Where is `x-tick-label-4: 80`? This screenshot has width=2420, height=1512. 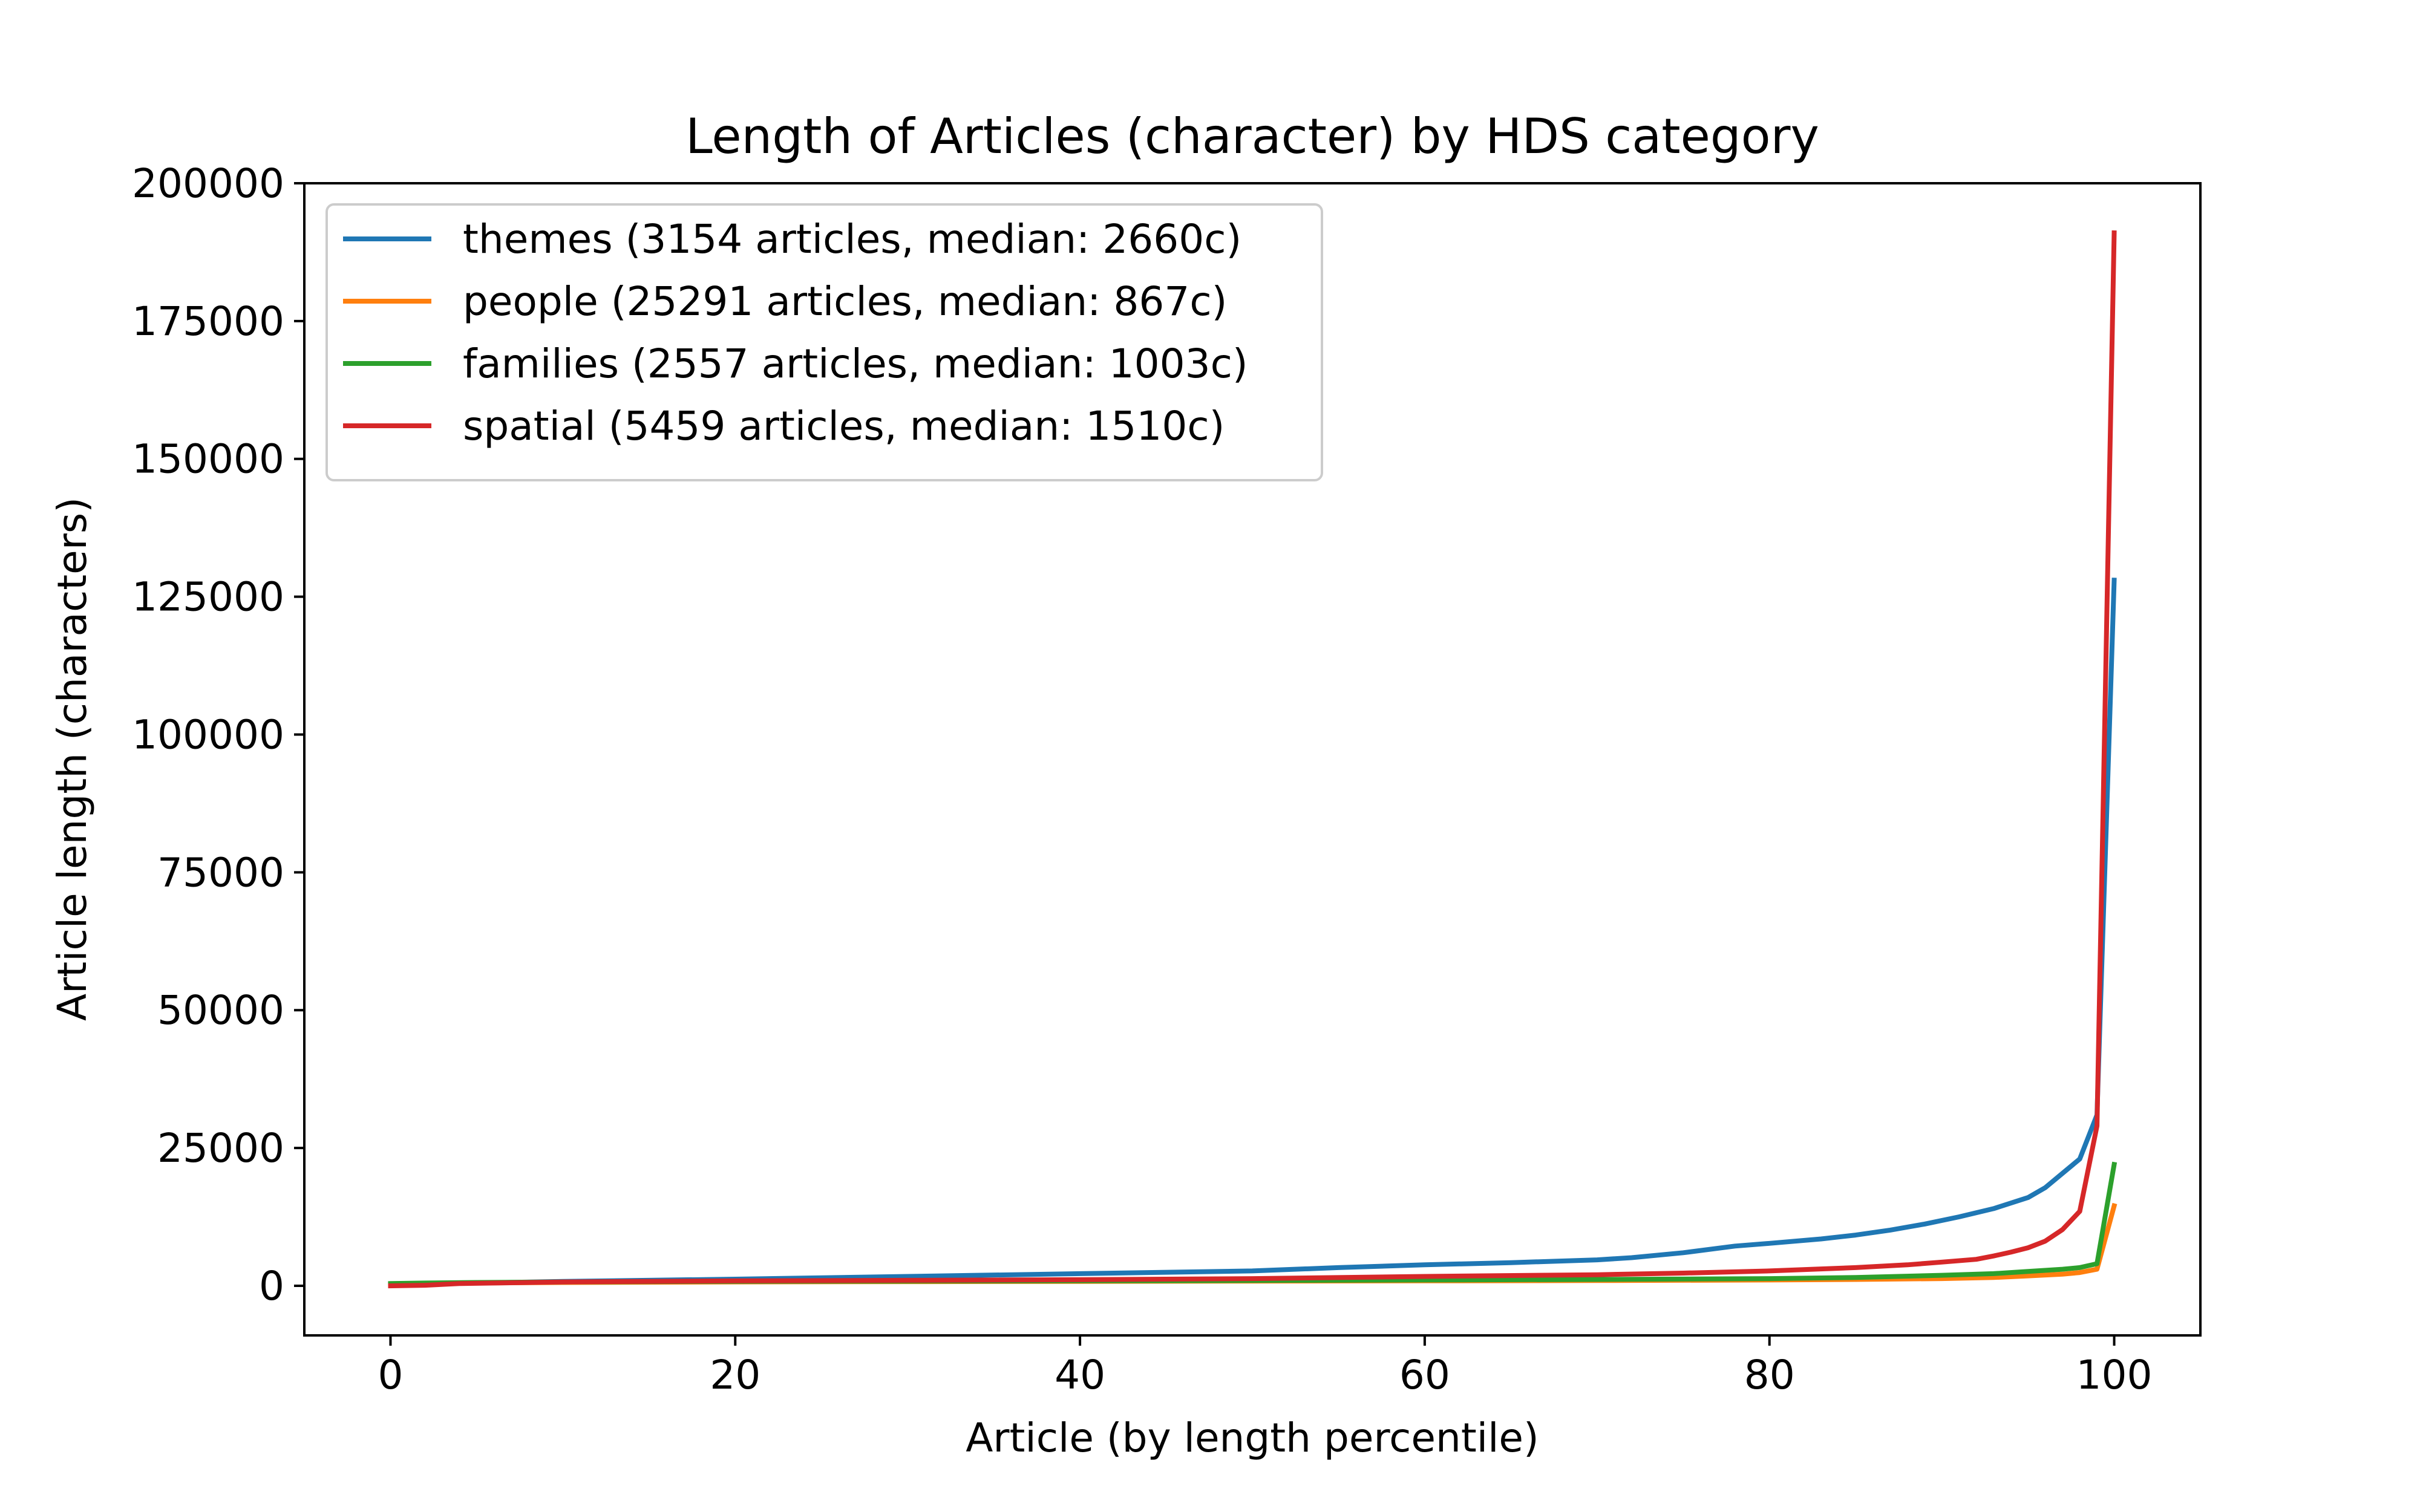 x-tick-label-4: 80 is located at coordinates (1769, 1375).